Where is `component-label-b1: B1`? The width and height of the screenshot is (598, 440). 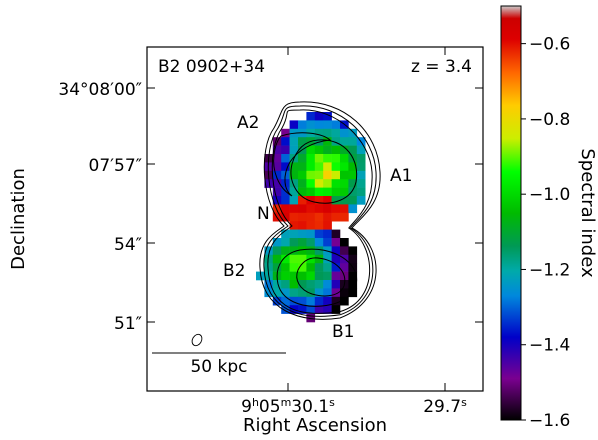 component-label-b1: B1 is located at coordinates (343, 332).